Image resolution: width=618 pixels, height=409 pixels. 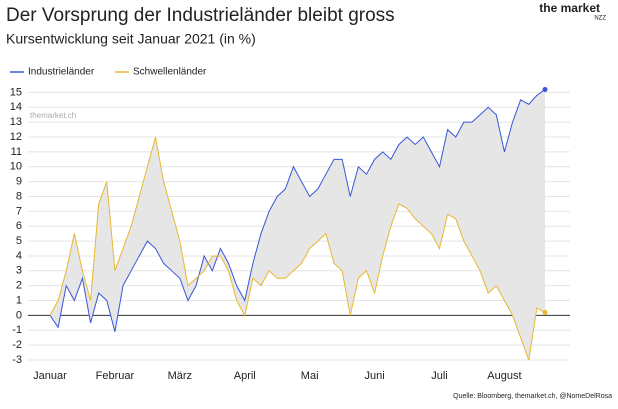 I want to click on legend-label: Schwellenländer, so click(x=170, y=72).